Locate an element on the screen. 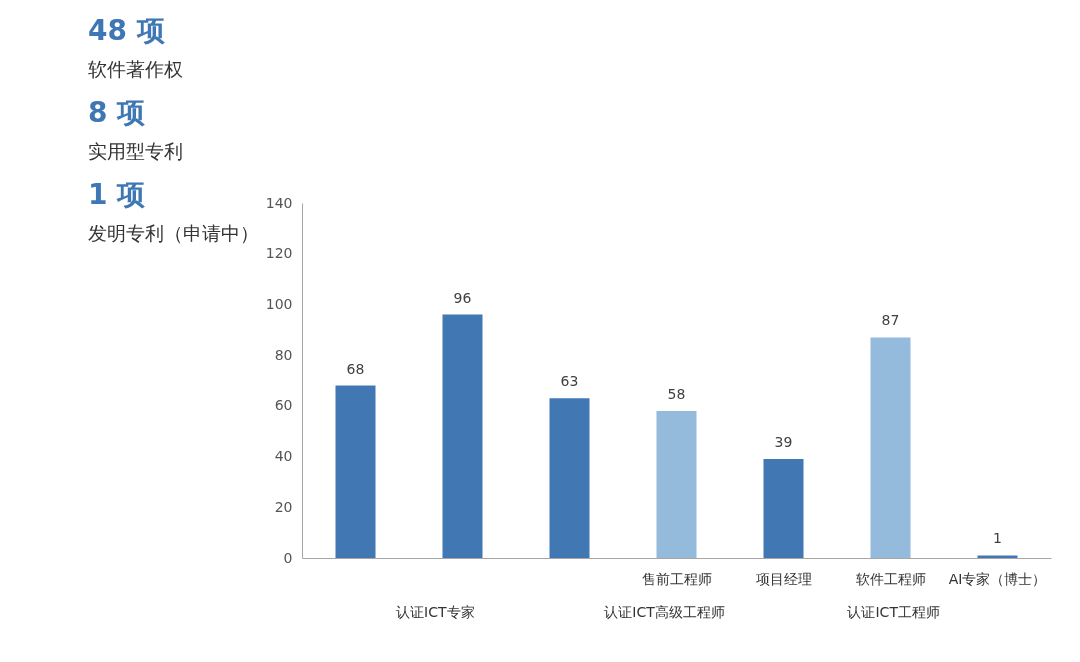 The image size is (1080, 662). x-tick-label: 售前工程师 is located at coordinates (676, 578).